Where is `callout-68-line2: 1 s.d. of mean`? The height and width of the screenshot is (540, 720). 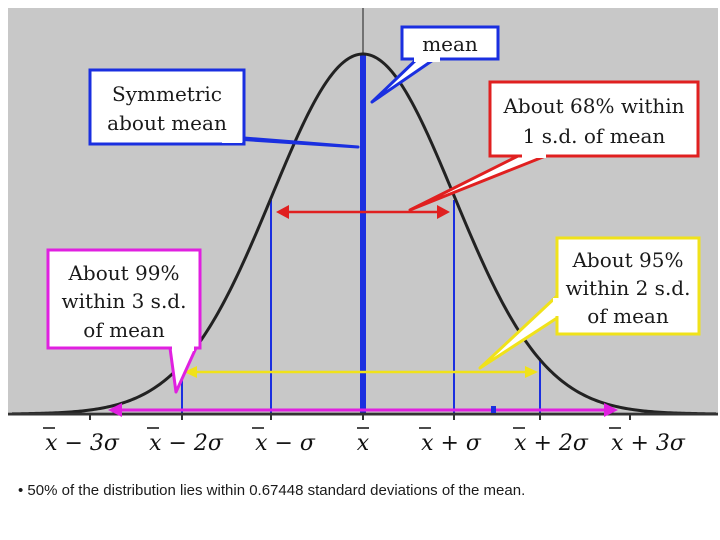
callout-68-line2: 1 s.d. of mean is located at coordinates (594, 136).